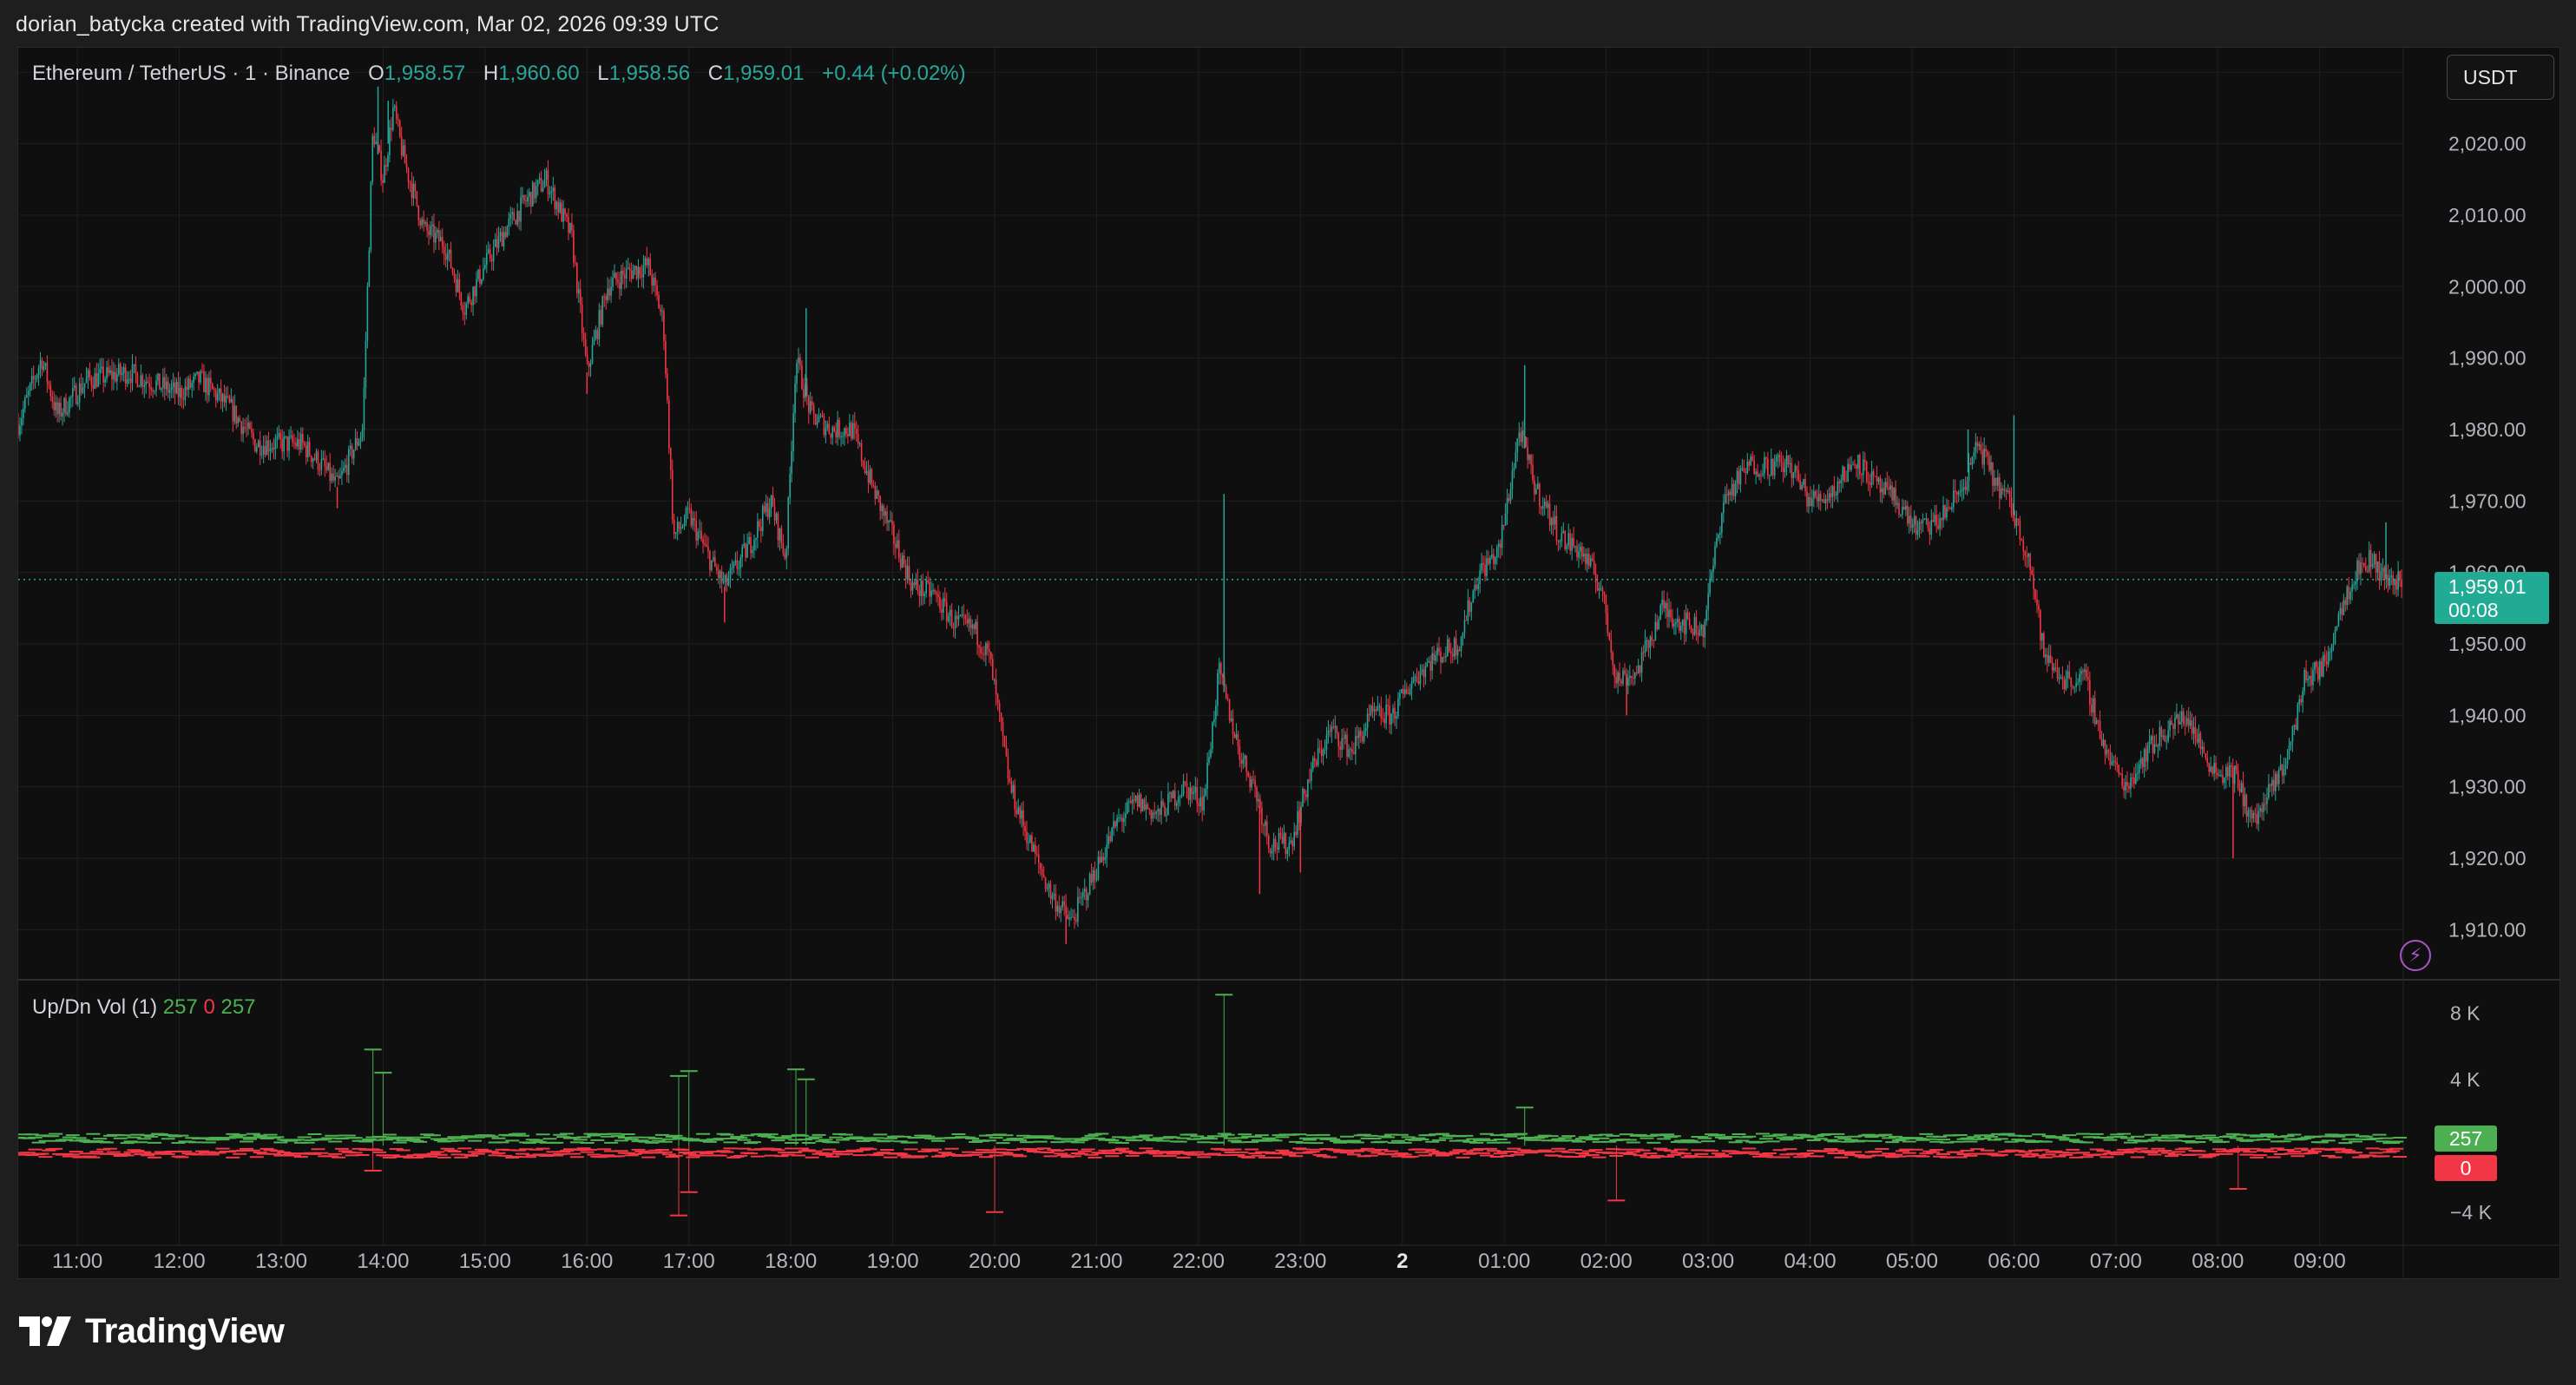 This screenshot has width=2576, height=1385. I want to click on time-axis-label: 09:00, so click(2320, 1261).